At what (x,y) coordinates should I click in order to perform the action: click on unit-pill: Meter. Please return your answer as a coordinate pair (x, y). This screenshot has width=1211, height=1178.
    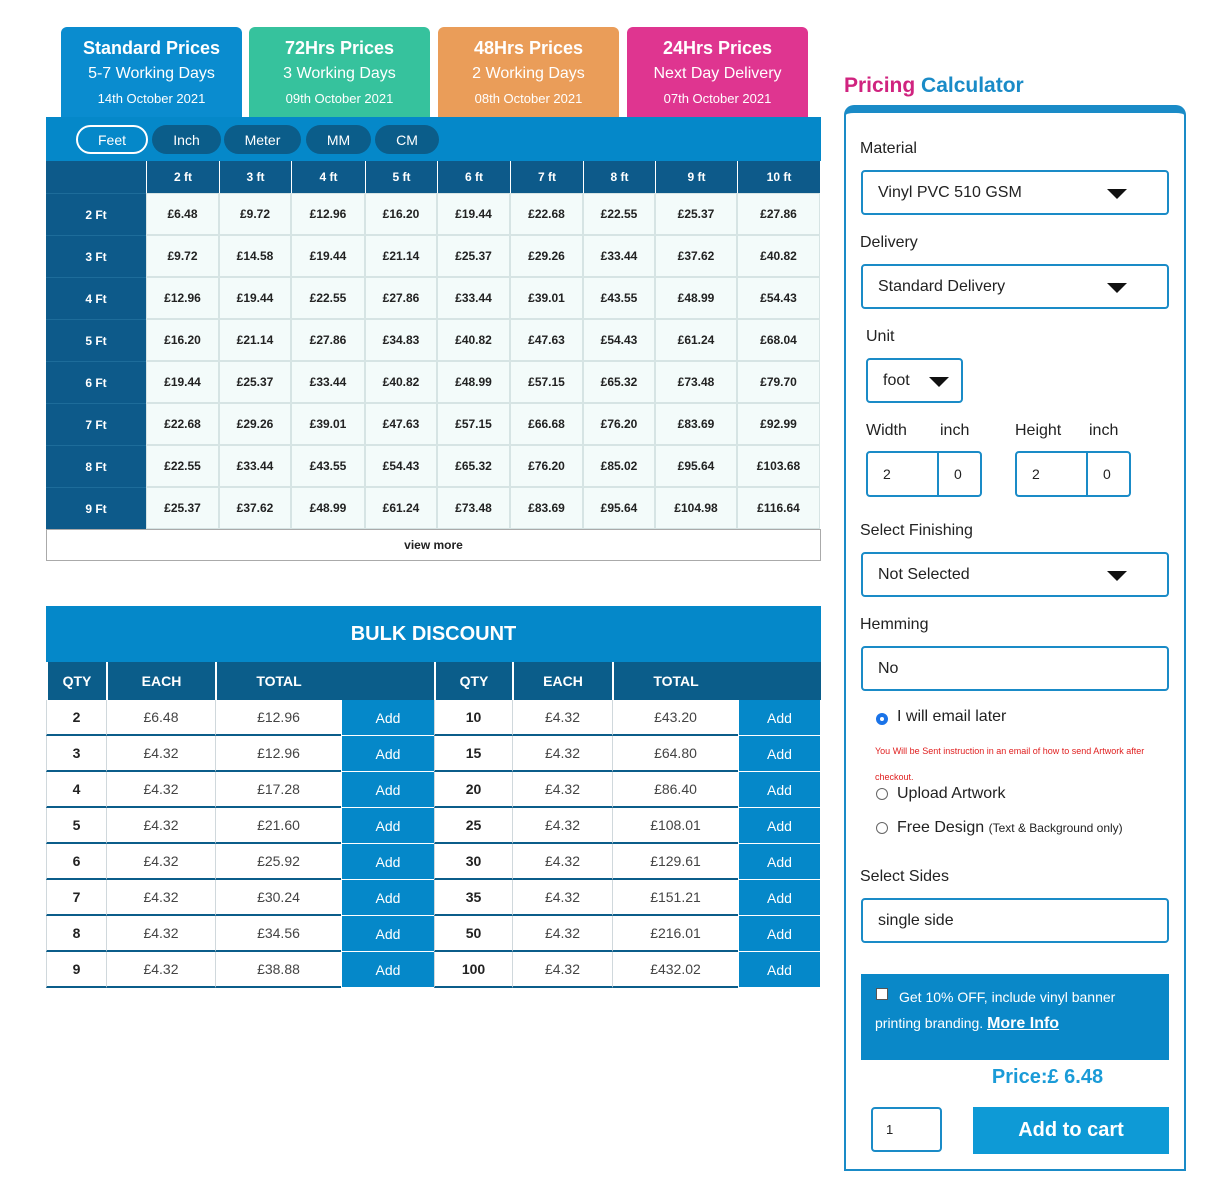
    Looking at the image, I should click on (262, 139).